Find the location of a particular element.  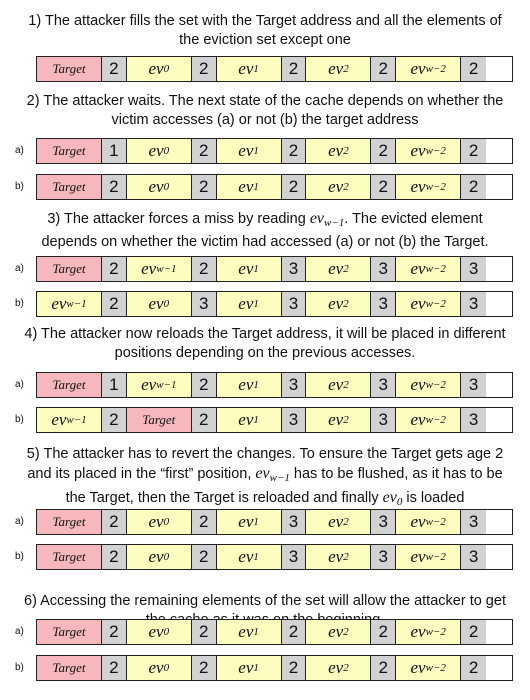

caption-line: the eviction set except one is located at coordinates (265, 40).